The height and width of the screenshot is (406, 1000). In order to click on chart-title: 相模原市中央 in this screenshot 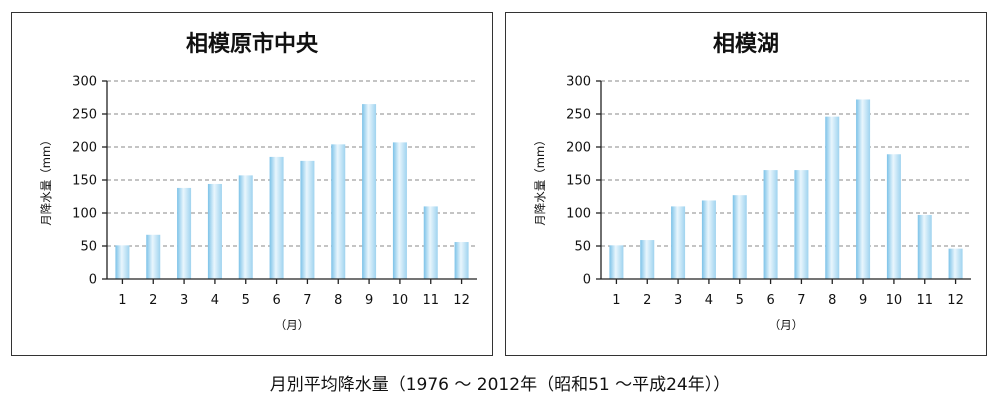, I will do `click(252, 44)`.